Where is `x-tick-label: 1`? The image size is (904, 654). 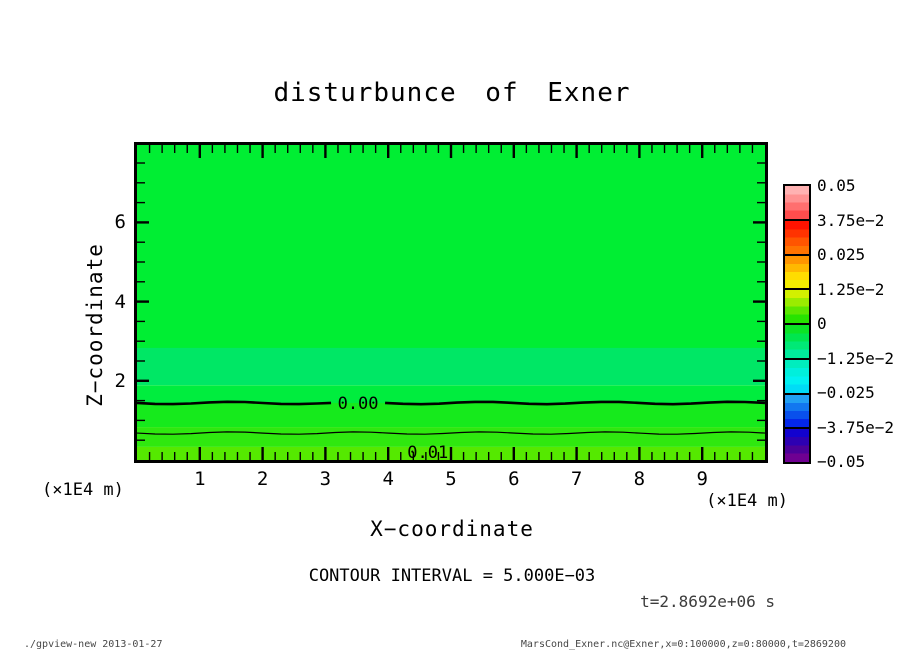
x-tick-label: 1 is located at coordinates (200, 479).